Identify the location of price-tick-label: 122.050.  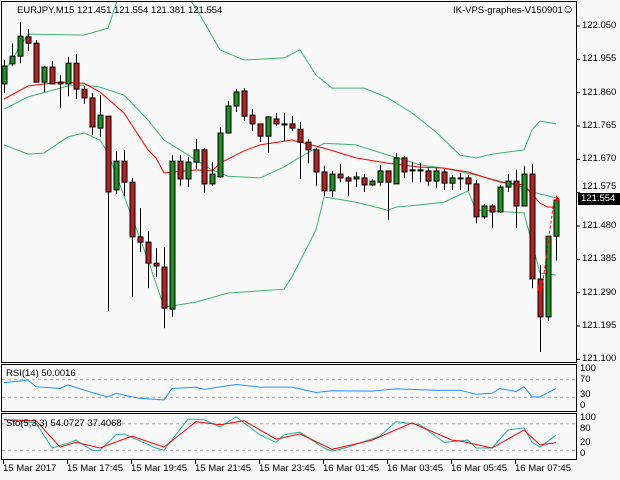
(599, 25).